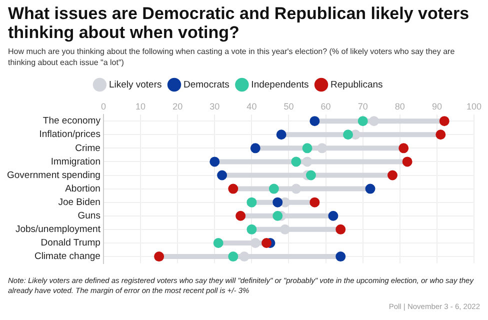 The height and width of the screenshot is (320, 488). What do you see at coordinates (70, 134) in the screenshot?
I see `y-tick-label: Inflation/prices` at bounding box center [70, 134].